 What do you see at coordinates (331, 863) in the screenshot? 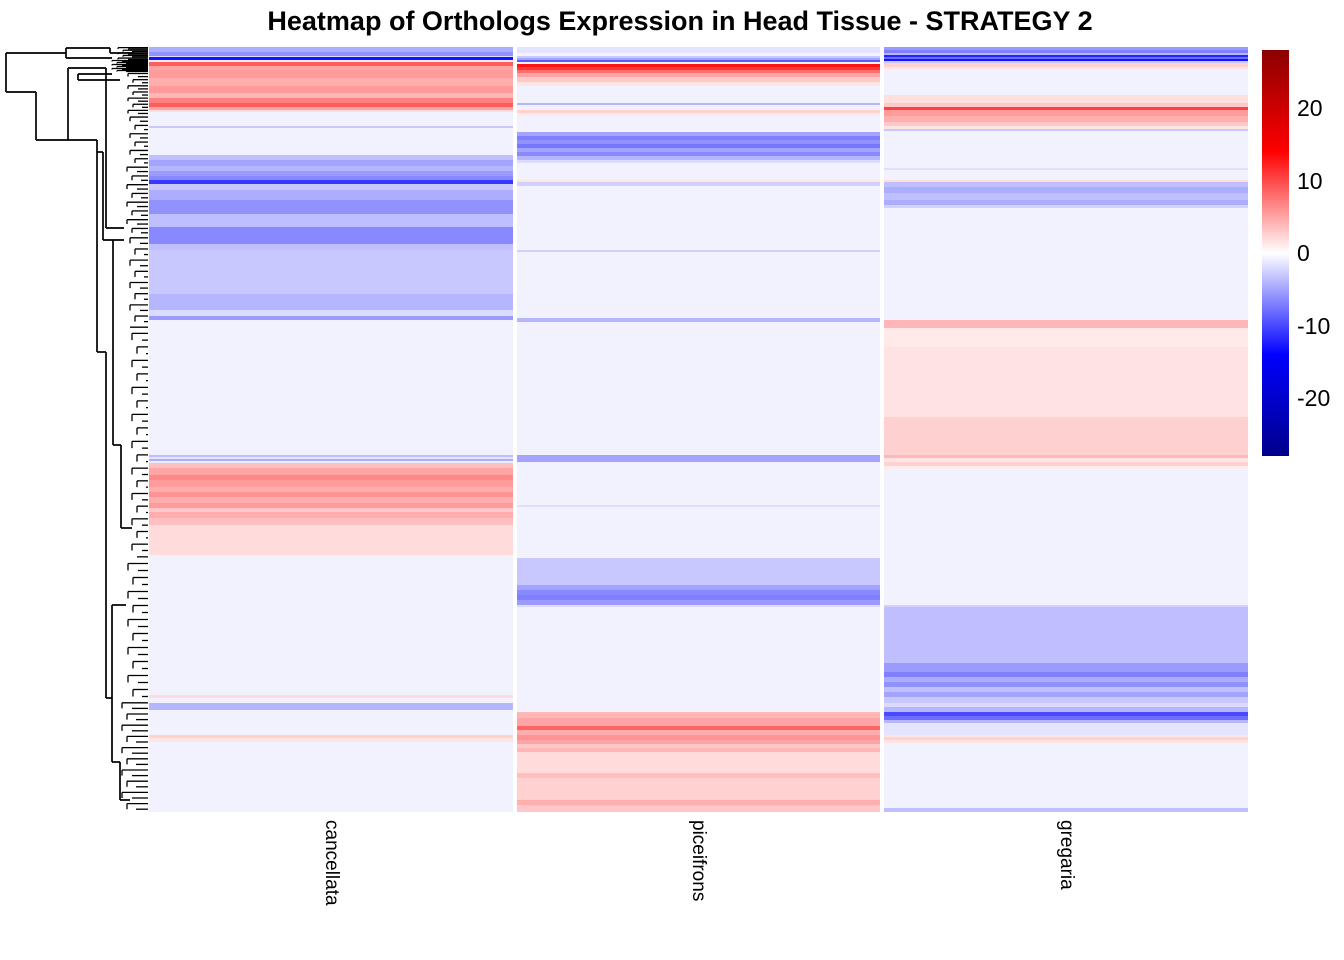
I see `column-label-cancellata: cancellata` at bounding box center [331, 863].